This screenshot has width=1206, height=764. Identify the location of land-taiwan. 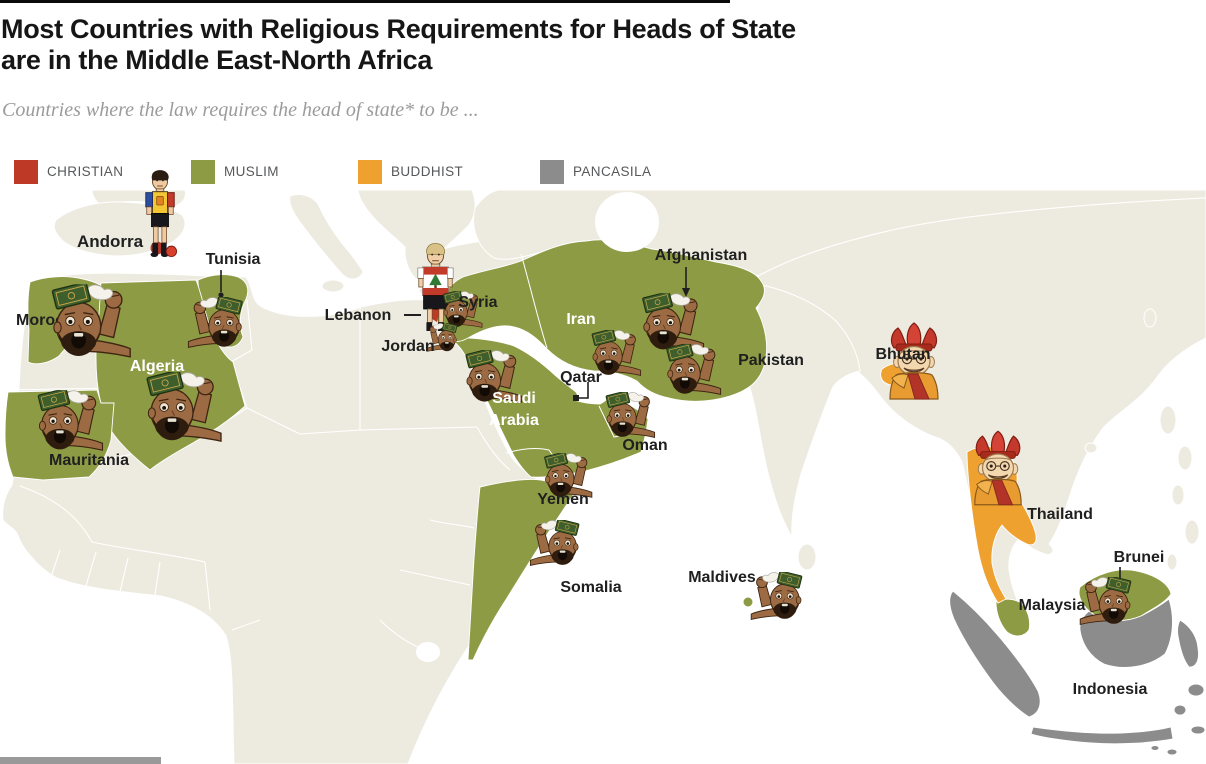
(1150, 318).